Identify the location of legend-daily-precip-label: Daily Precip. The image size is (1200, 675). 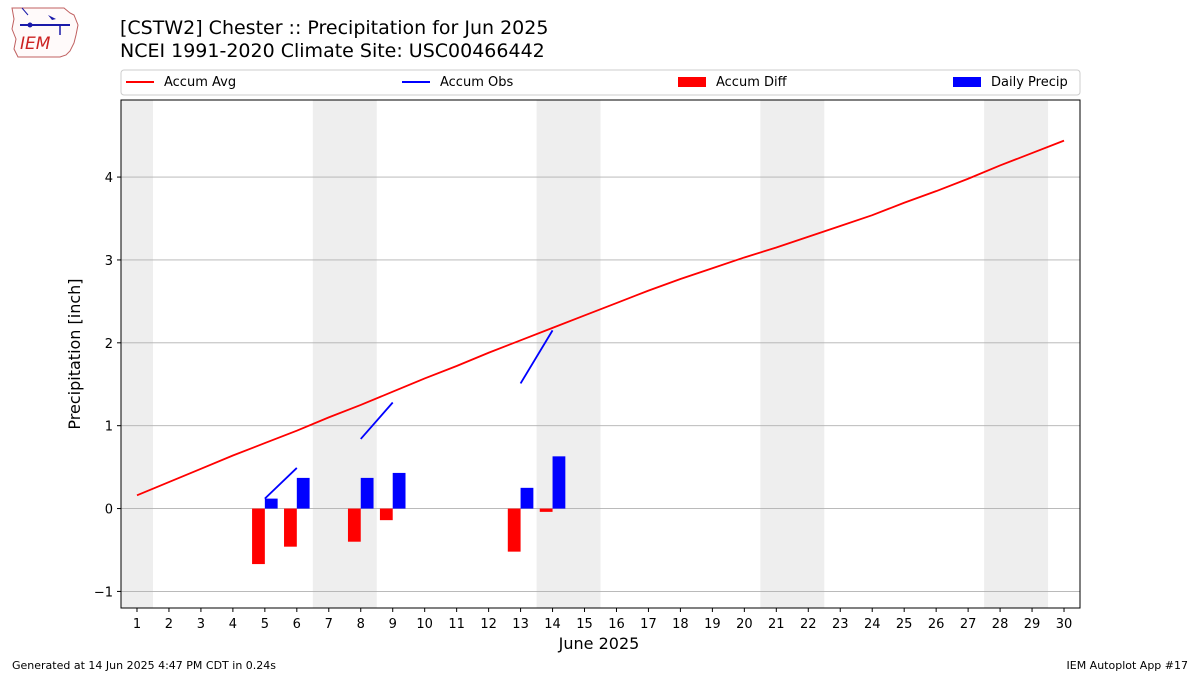
(1029, 82).